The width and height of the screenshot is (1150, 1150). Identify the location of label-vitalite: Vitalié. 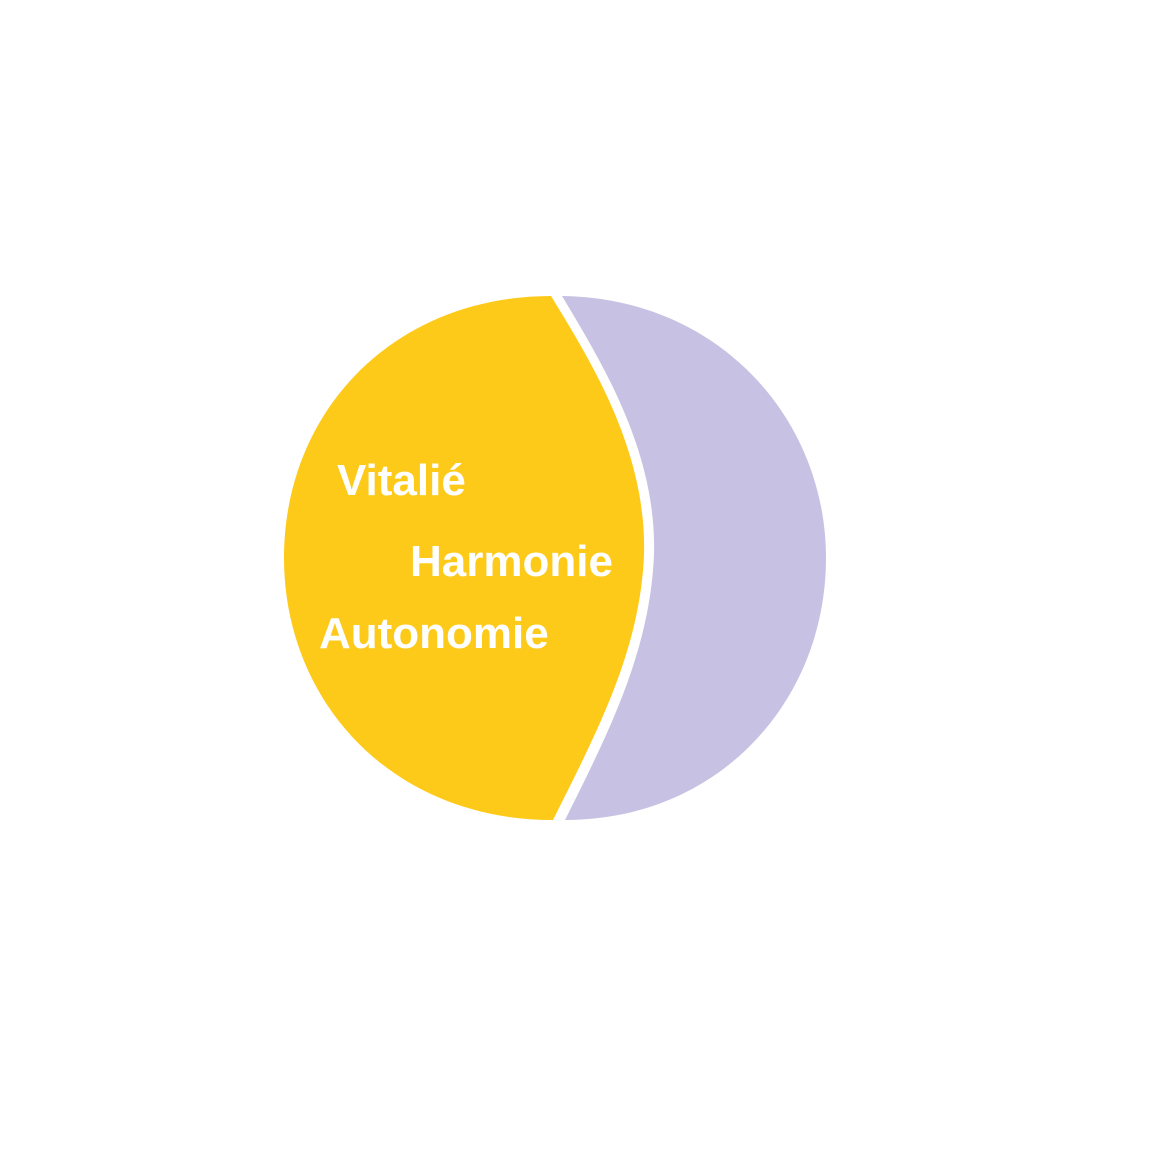
(401, 480).